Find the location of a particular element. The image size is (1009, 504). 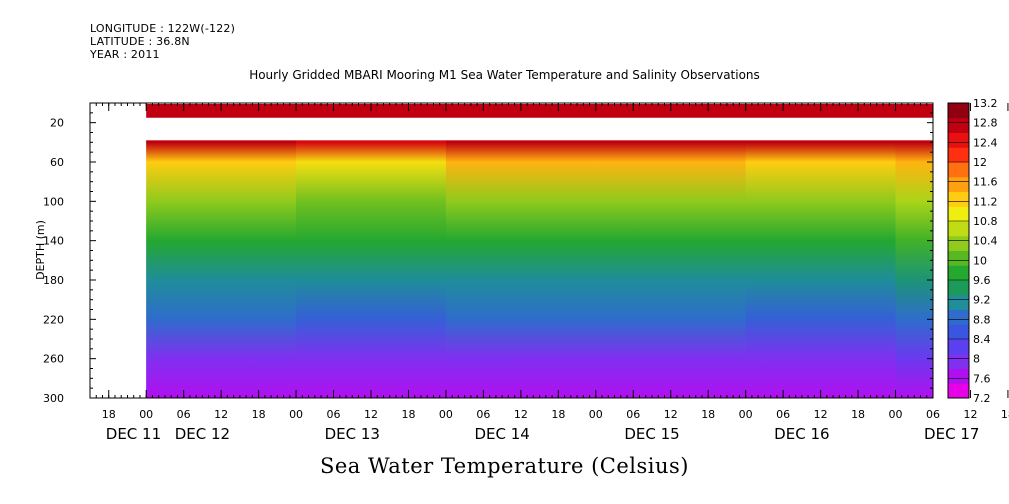

colorbar-label: 9.6 is located at coordinates (982, 280).